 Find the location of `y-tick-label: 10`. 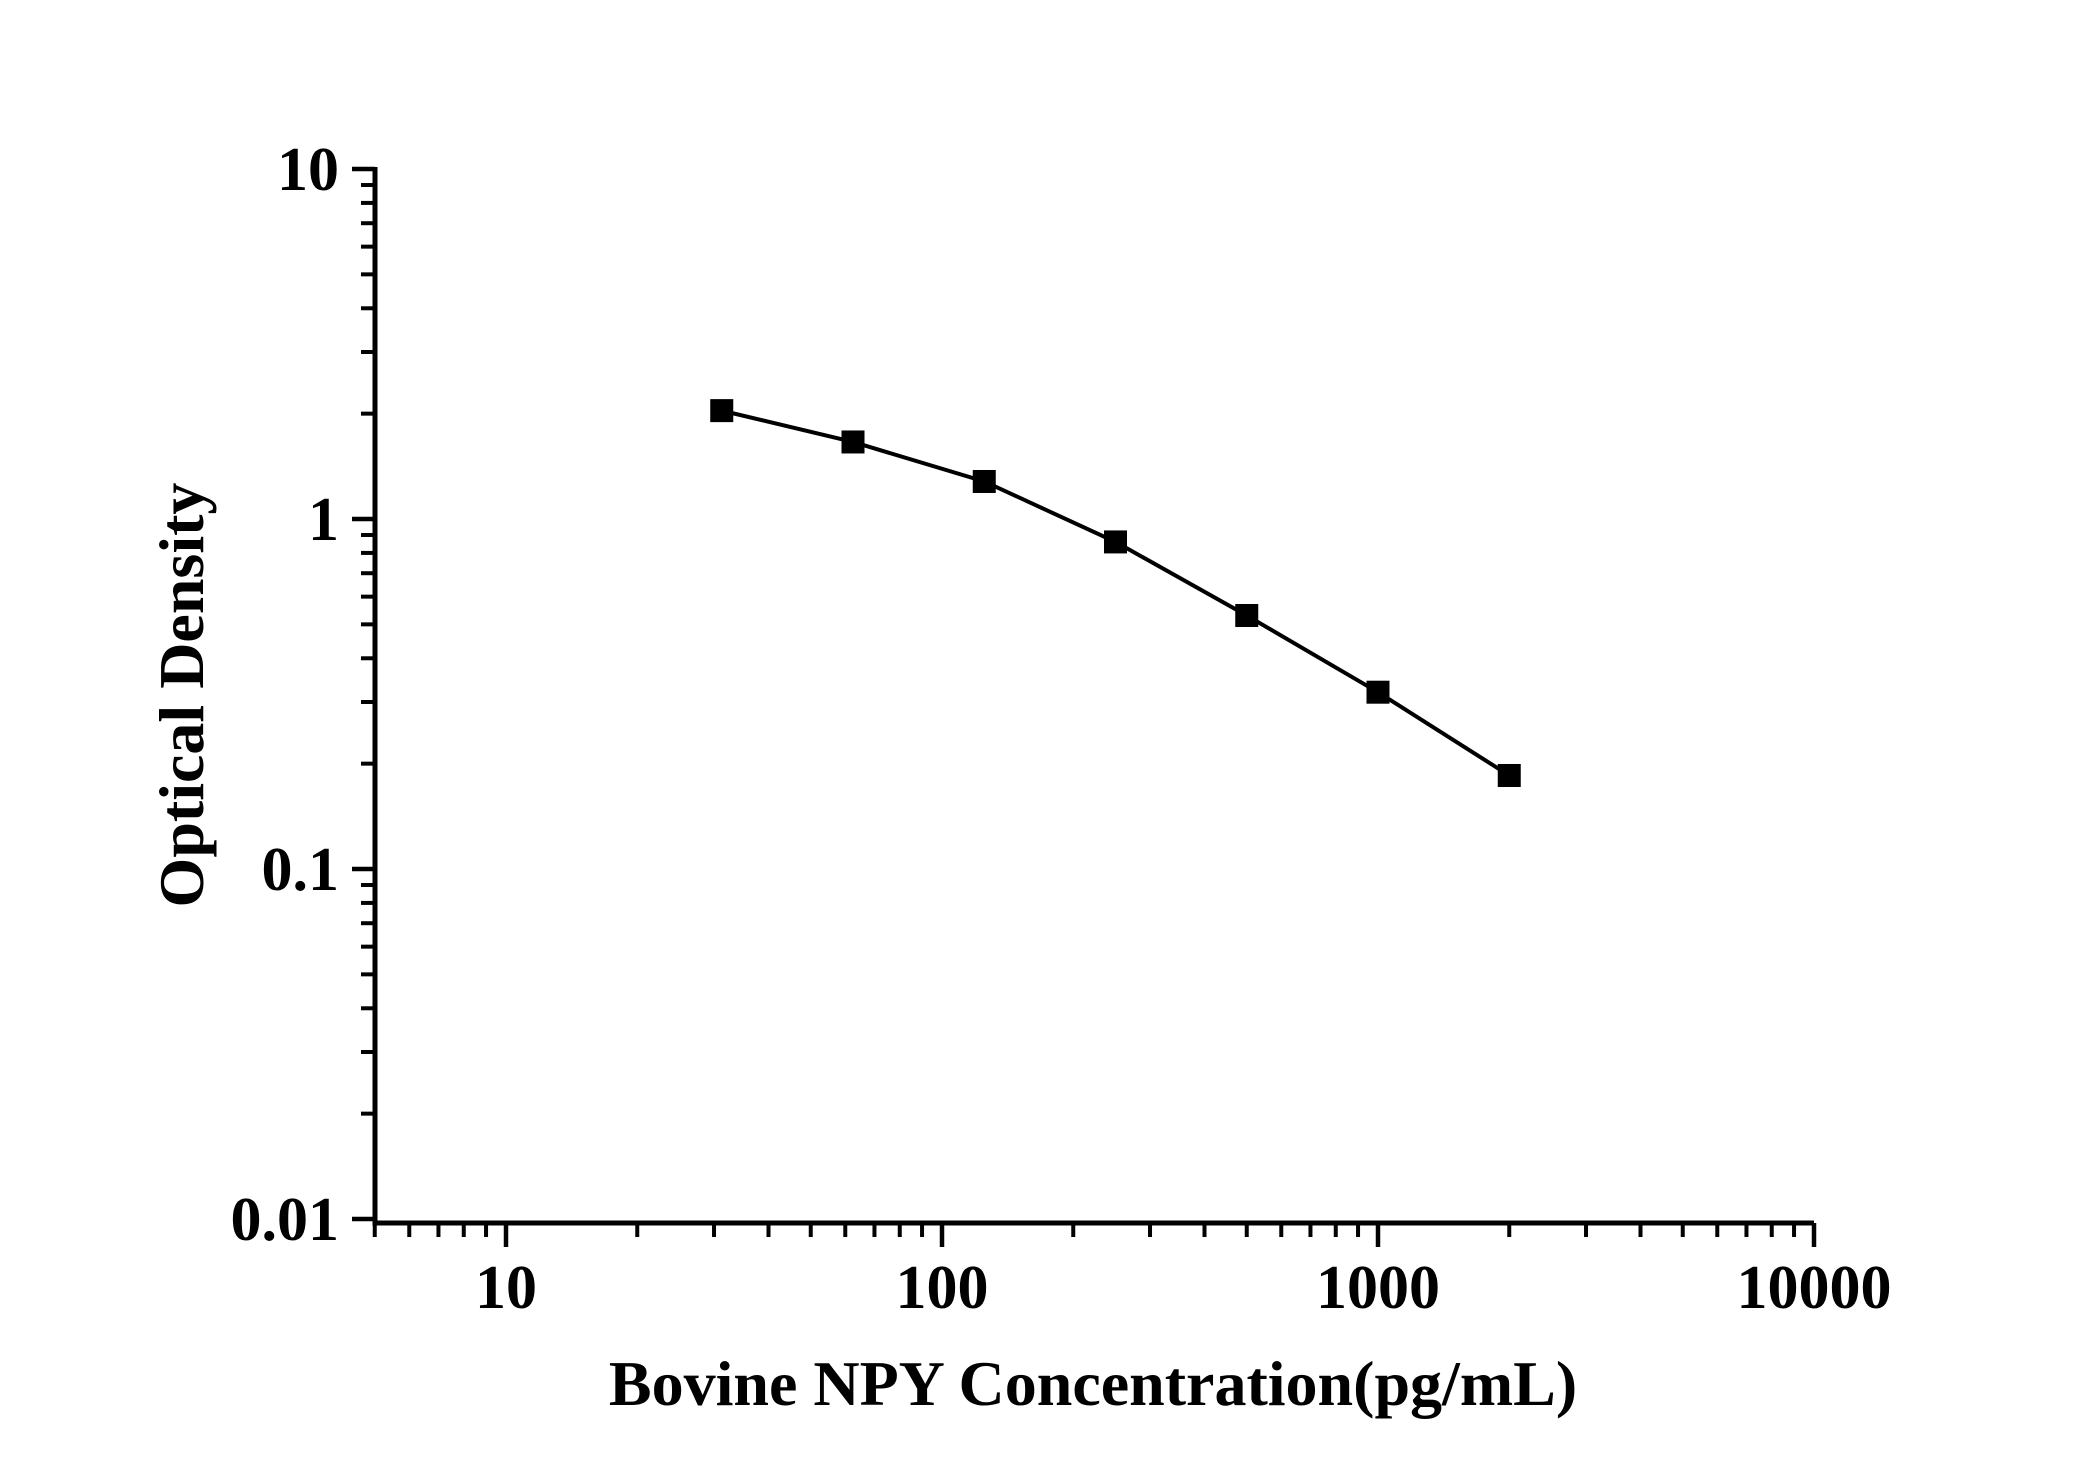

y-tick-label: 10 is located at coordinates (308, 170).